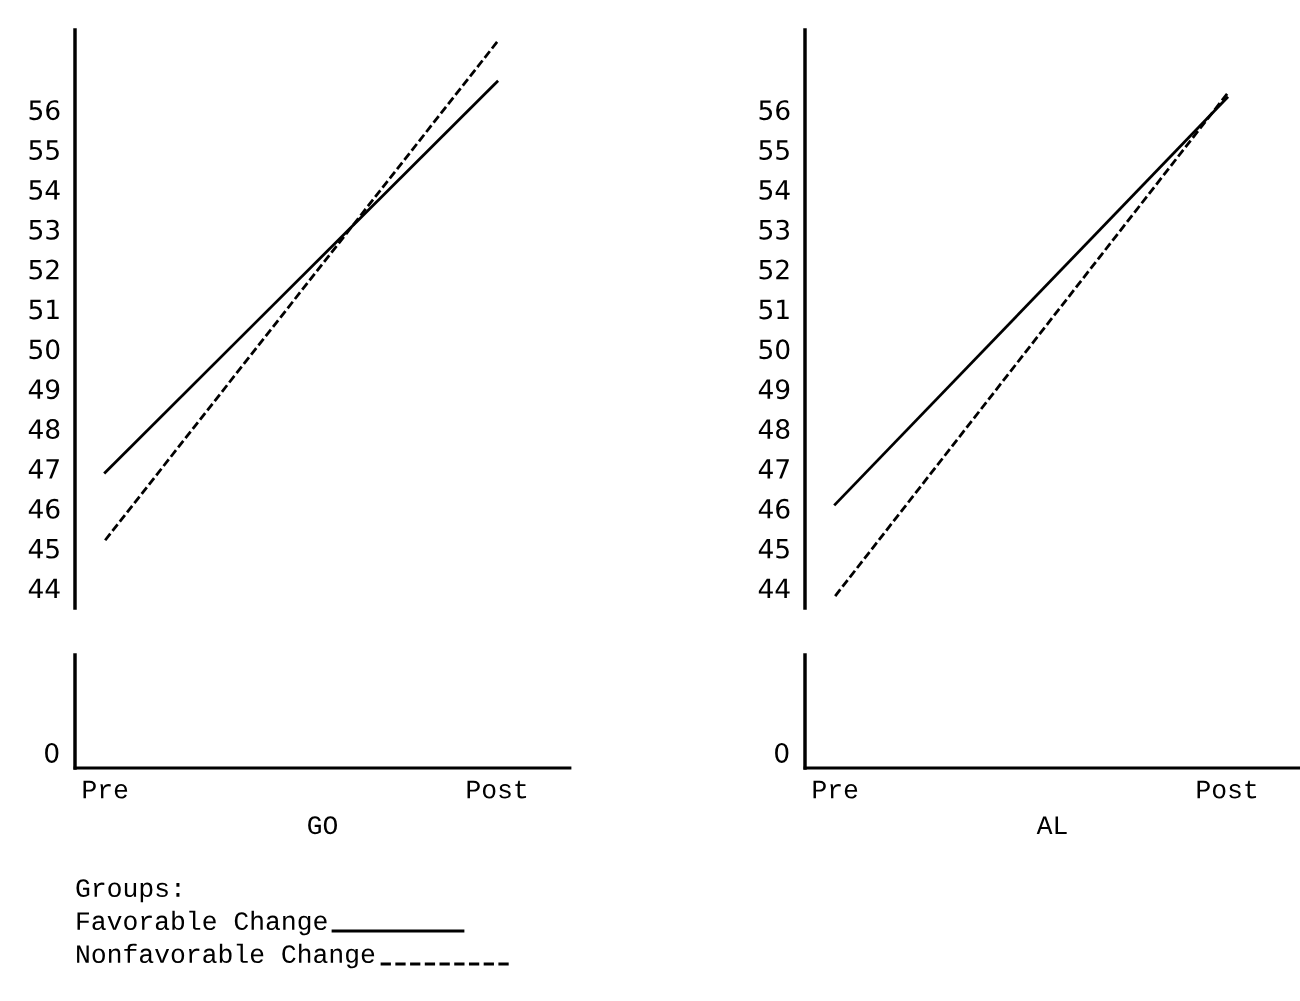 The height and width of the screenshot is (1001, 1300). What do you see at coordinates (323, 825) in the screenshot?
I see `x-axis-title: GO` at bounding box center [323, 825].